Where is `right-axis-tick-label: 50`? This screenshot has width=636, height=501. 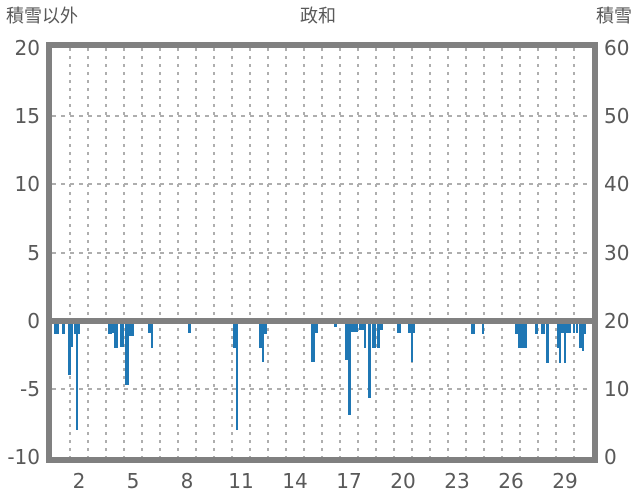
right-axis-tick-label: 50 is located at coordinates (617, 116).